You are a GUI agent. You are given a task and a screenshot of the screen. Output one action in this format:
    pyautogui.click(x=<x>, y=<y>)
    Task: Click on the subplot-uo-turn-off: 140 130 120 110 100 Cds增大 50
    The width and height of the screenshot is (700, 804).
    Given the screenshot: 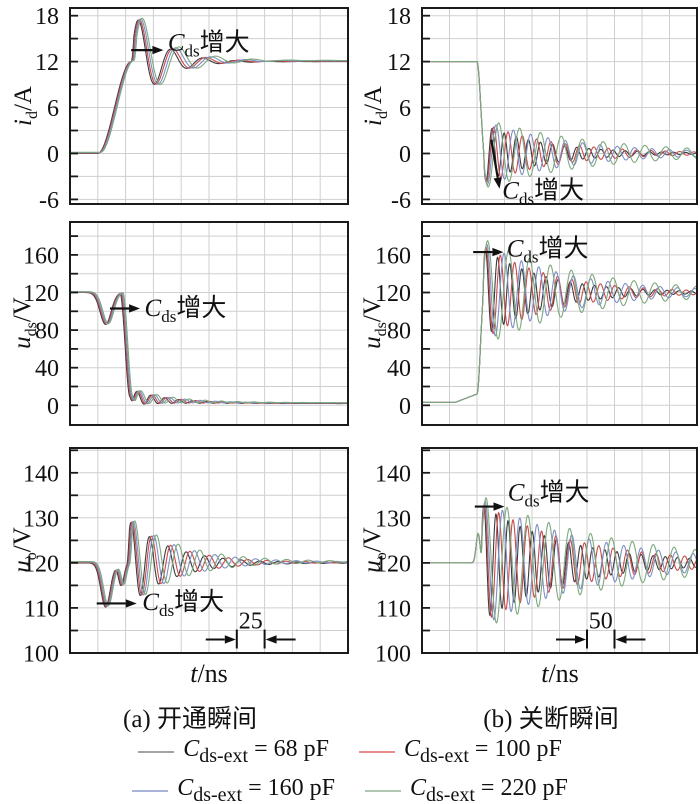 What is the action you would take?
    pyautogui.click(x=536, y=557)
    